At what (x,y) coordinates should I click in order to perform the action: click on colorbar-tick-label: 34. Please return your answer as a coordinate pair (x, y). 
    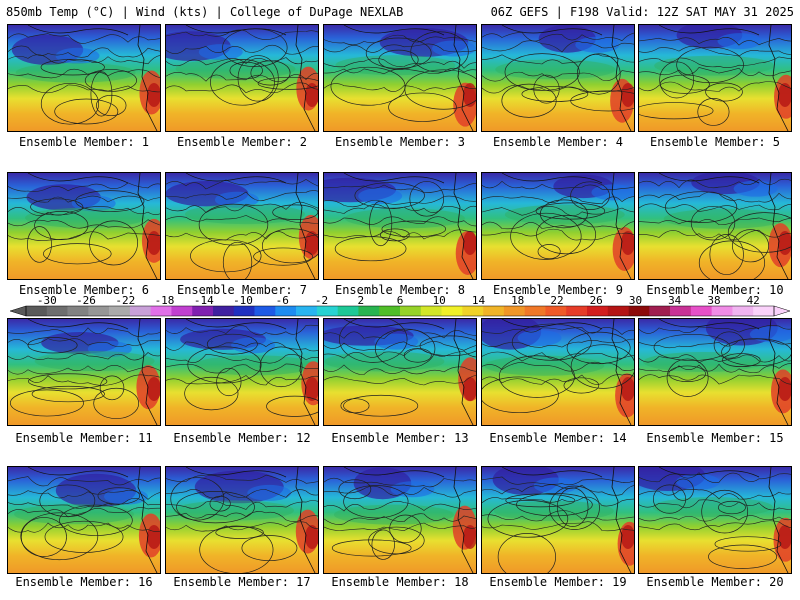
    Looking at the image, I should click on (675, 300).